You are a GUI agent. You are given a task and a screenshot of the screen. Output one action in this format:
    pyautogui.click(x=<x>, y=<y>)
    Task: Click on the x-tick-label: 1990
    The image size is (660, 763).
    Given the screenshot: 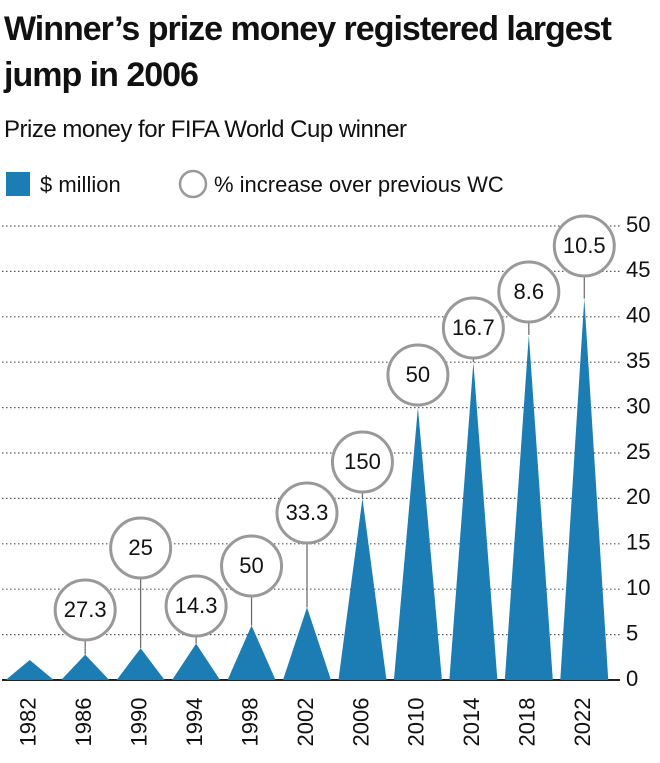 What is the action you would take?
    pyautogui.click(x=138, y=722)
    